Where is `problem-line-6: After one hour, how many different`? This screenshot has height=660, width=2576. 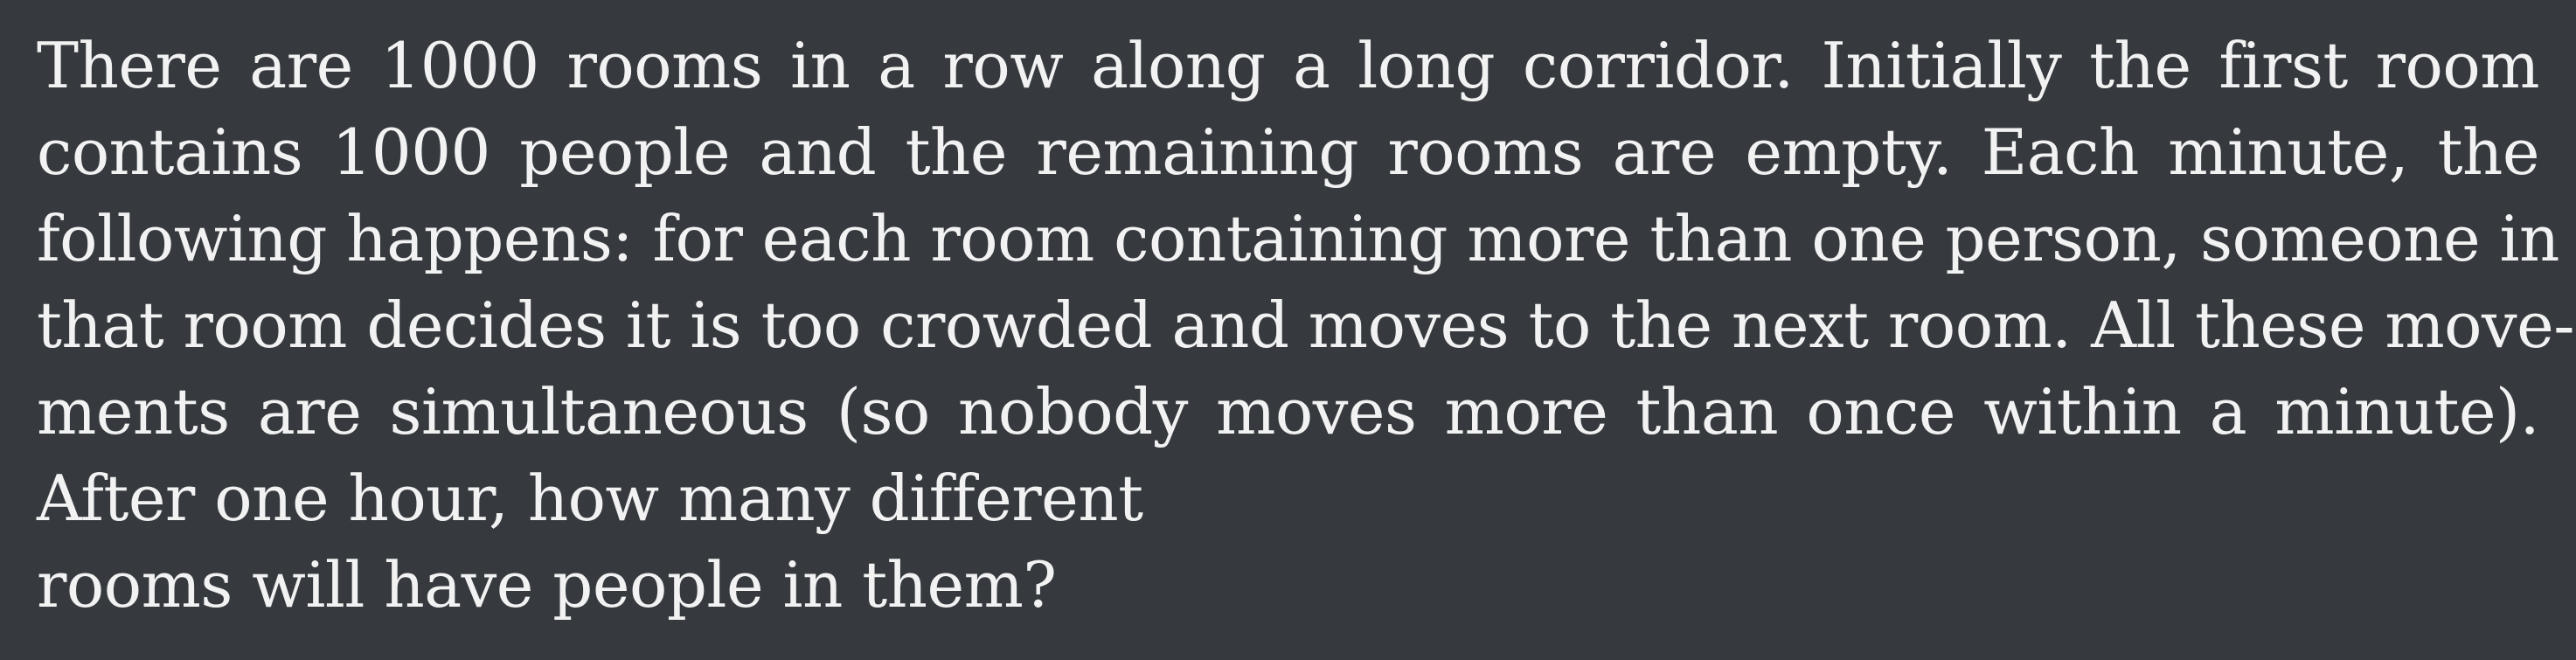 problem-line-6: After one hour, how many different is located at coordinates (590, 498).